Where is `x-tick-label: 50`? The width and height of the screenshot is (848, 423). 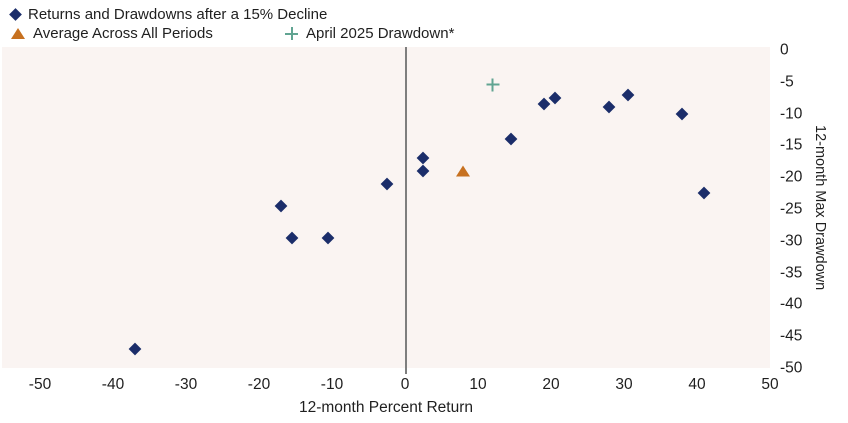 x-tick-label: 50 is located at coordinates (770, 384).